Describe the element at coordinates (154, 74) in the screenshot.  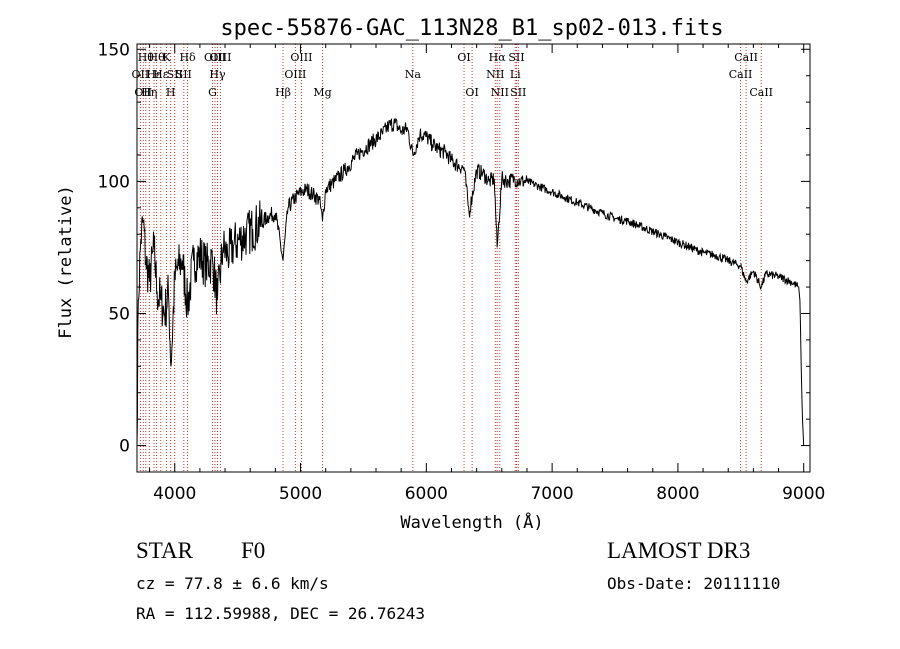
I see `line-label-4: Hε` at that location.